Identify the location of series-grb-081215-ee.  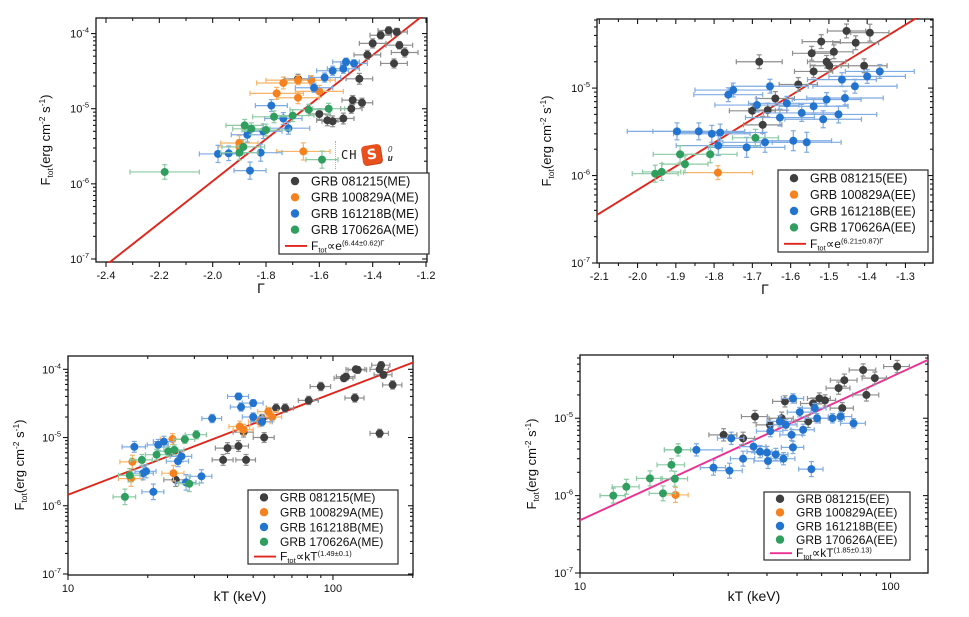
(809, 402).